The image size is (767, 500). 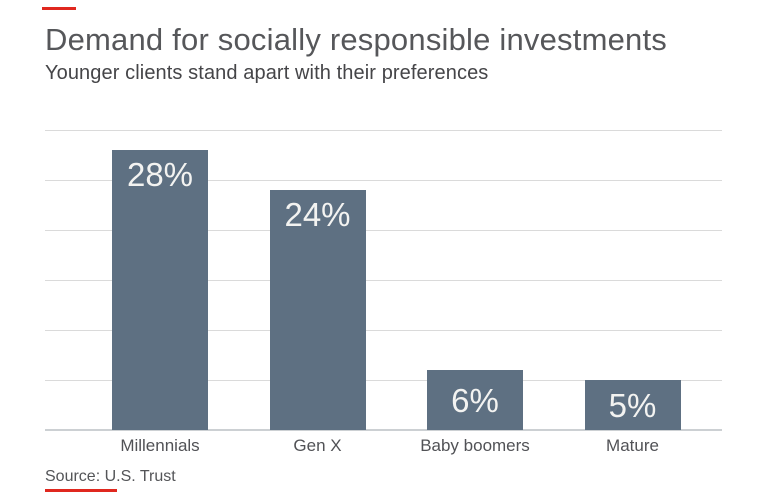 I want to click on bar-mature: 5%, so click(x=632, y=405).